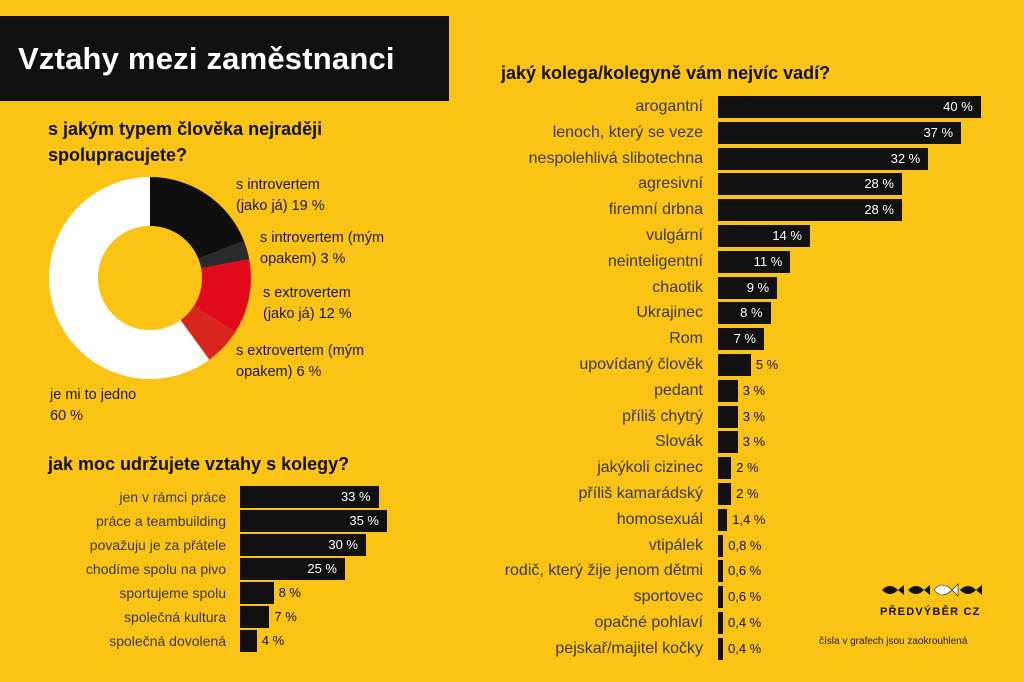 Image resolution: width=1024 pixels, height=682 pixels. What do you see at coordinates (905, 158) in the screenshot?
I see `bar-value-label: 32 %` at bounding box center [905, 158].